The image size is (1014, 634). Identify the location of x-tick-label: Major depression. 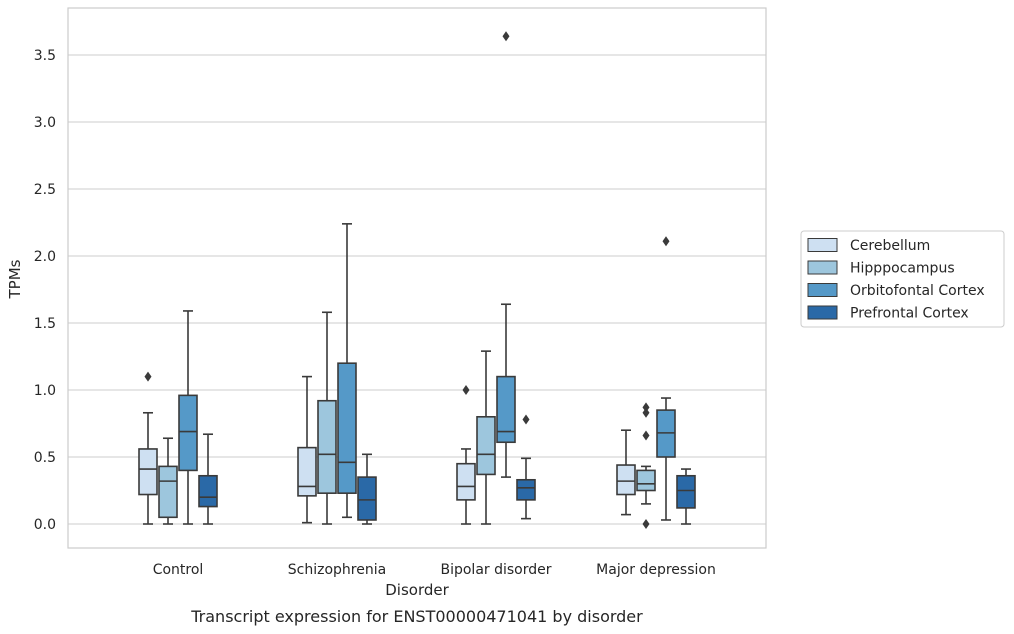
(656, 570).